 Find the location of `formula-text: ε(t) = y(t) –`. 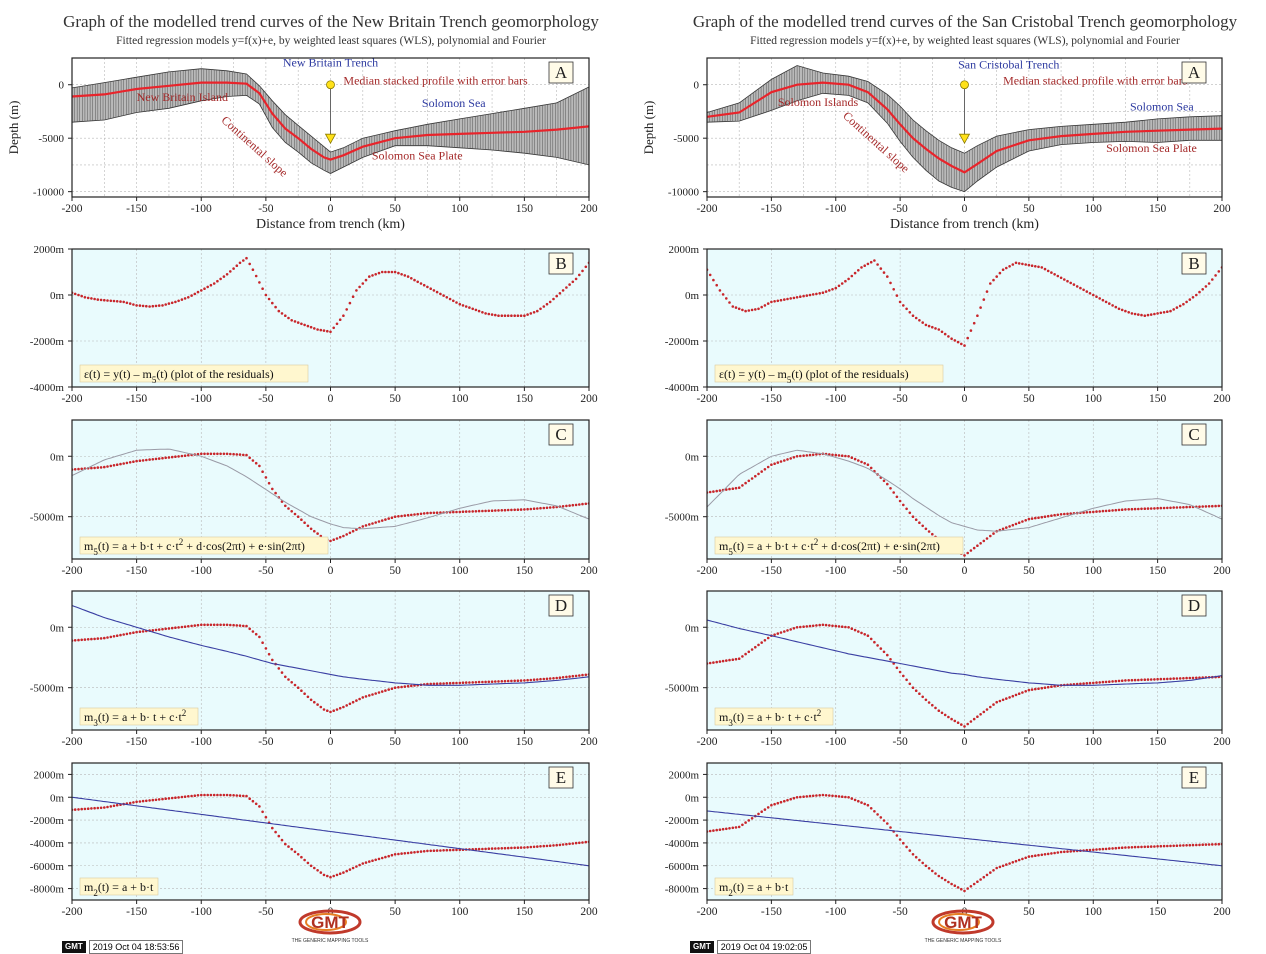

formula-text: ε(t) = y(t) – is located at coordinates (748, 374).